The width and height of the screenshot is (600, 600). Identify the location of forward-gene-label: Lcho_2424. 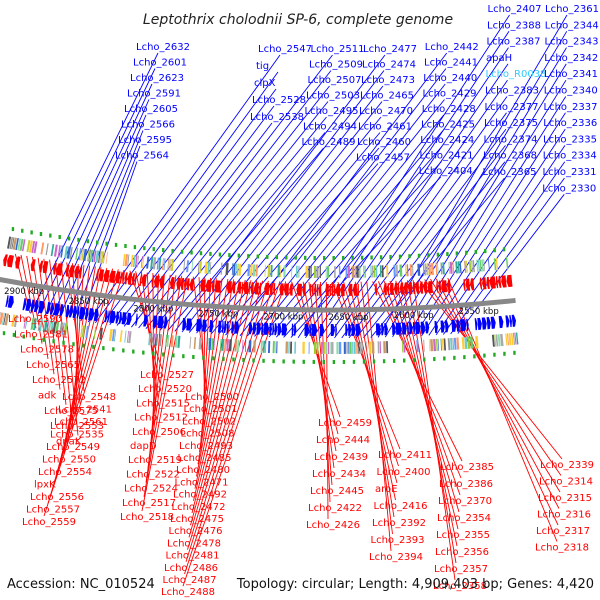
(447, 140).